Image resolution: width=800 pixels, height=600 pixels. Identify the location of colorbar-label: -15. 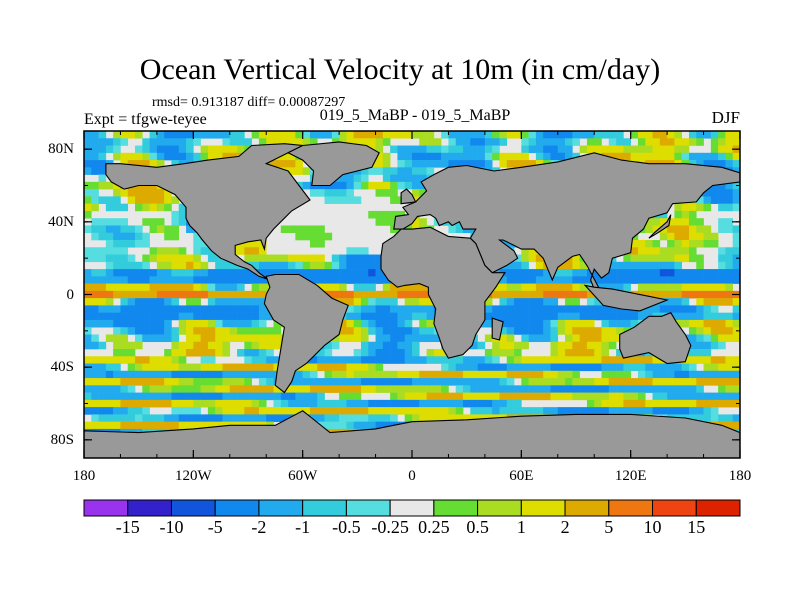
(127, 527).